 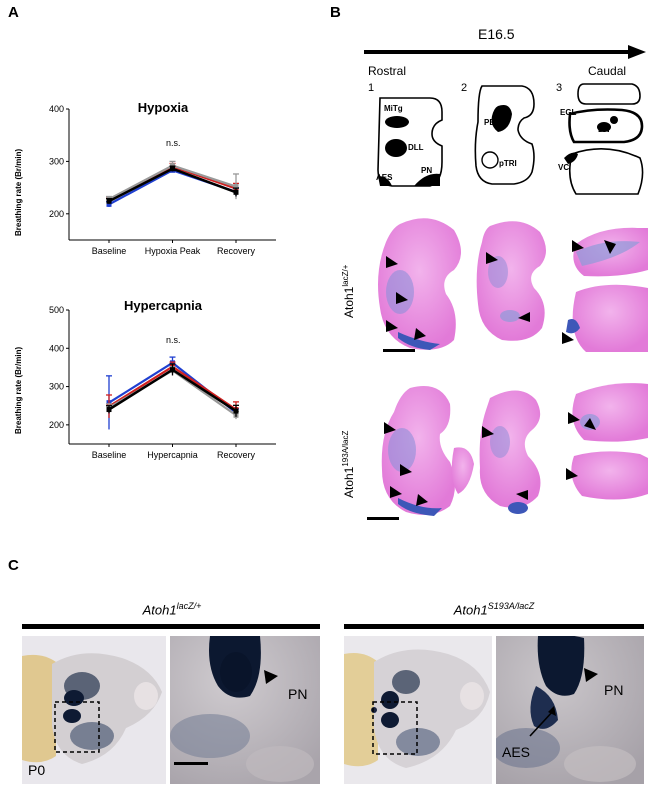 I want to click on hypoxia-title: Hypoxia, so click(x=163, y=107).